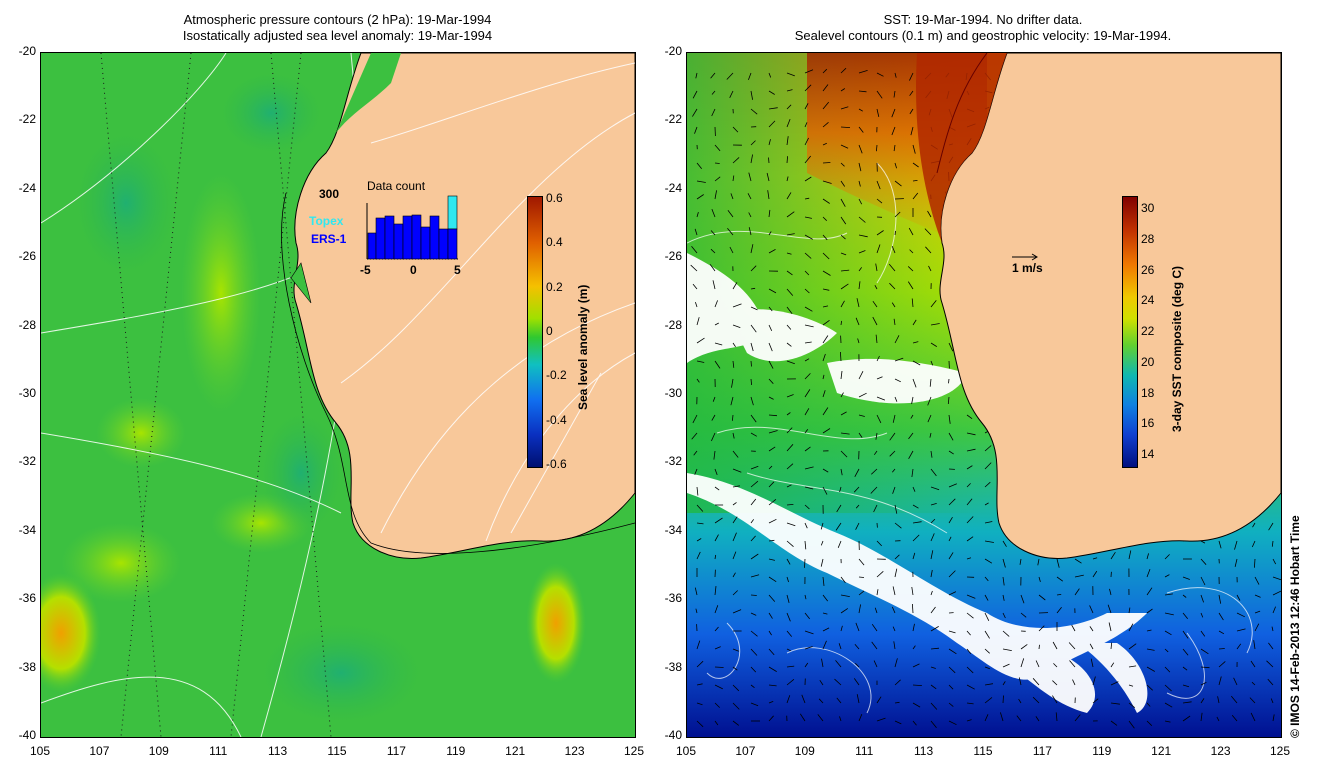  I want to click on data-count-xlabel-0: 0, so click(413, 270).